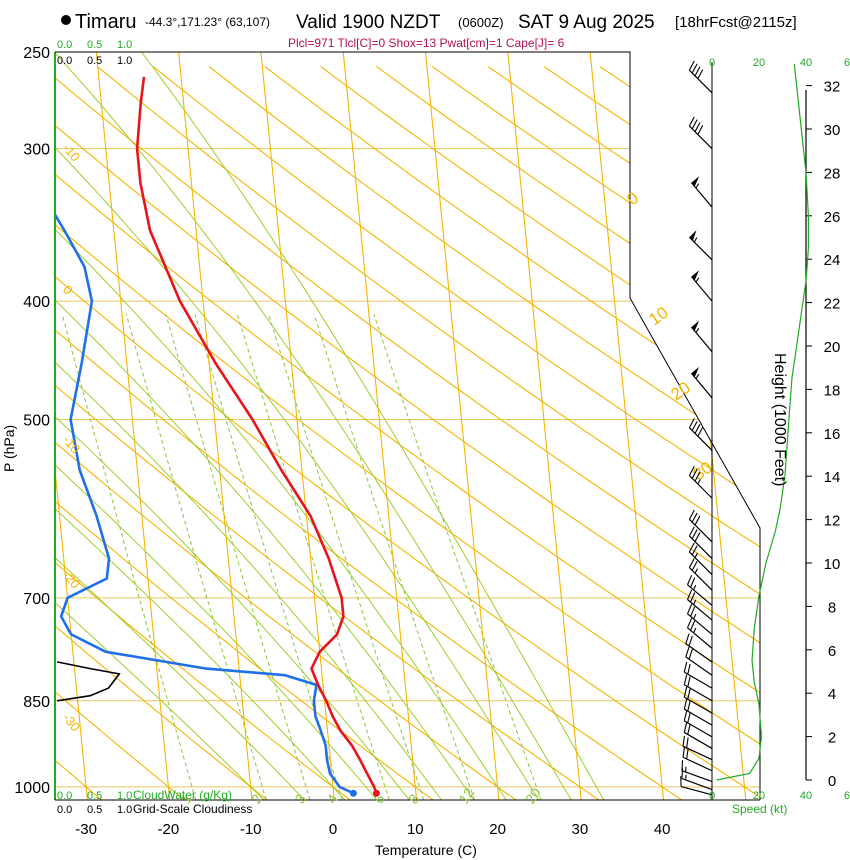 The image size is (850, 860). What do you see at coordinates (806, 796) in the screenshot?
I see `wind-speed-tick-label: 40` at bounding box center [806, 796].